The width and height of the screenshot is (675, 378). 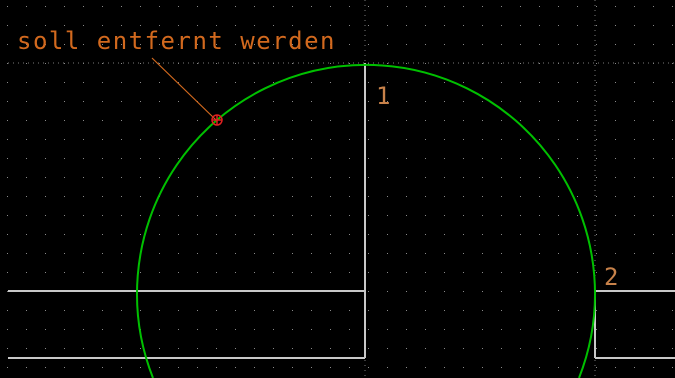 I want to click on annotation-text: soll entfernt werden, so click(x=176, y=41).